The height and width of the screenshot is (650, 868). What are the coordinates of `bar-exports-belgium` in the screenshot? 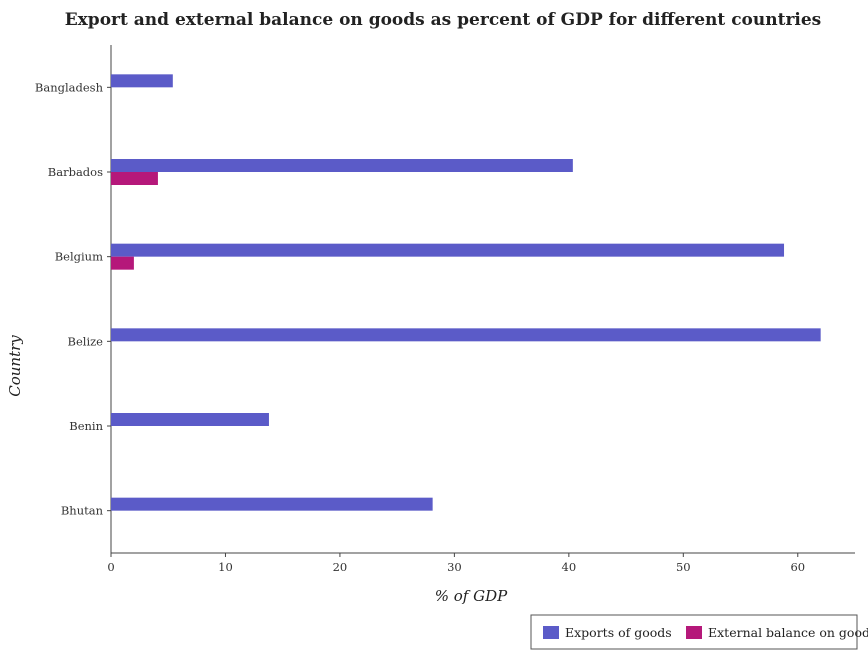 It's located at (448, 250).